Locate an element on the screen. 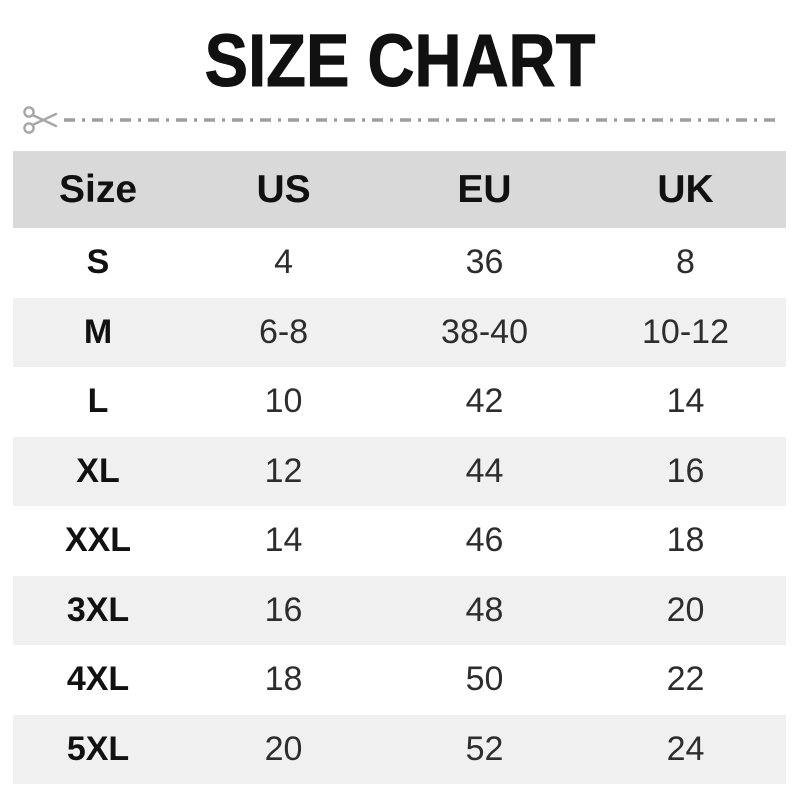  table-row: 3XL 16 48 20 is located at coordinates (399, 610).